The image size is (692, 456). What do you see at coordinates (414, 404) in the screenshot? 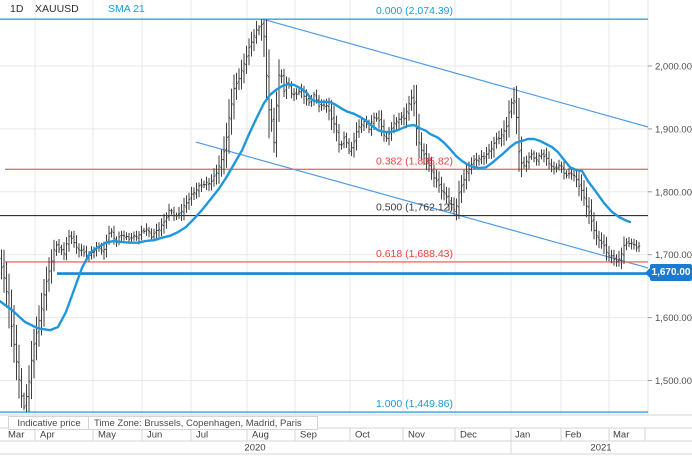
I see `fib-label: 1.000 (1,449.86)` at bounding box center [414, 404].